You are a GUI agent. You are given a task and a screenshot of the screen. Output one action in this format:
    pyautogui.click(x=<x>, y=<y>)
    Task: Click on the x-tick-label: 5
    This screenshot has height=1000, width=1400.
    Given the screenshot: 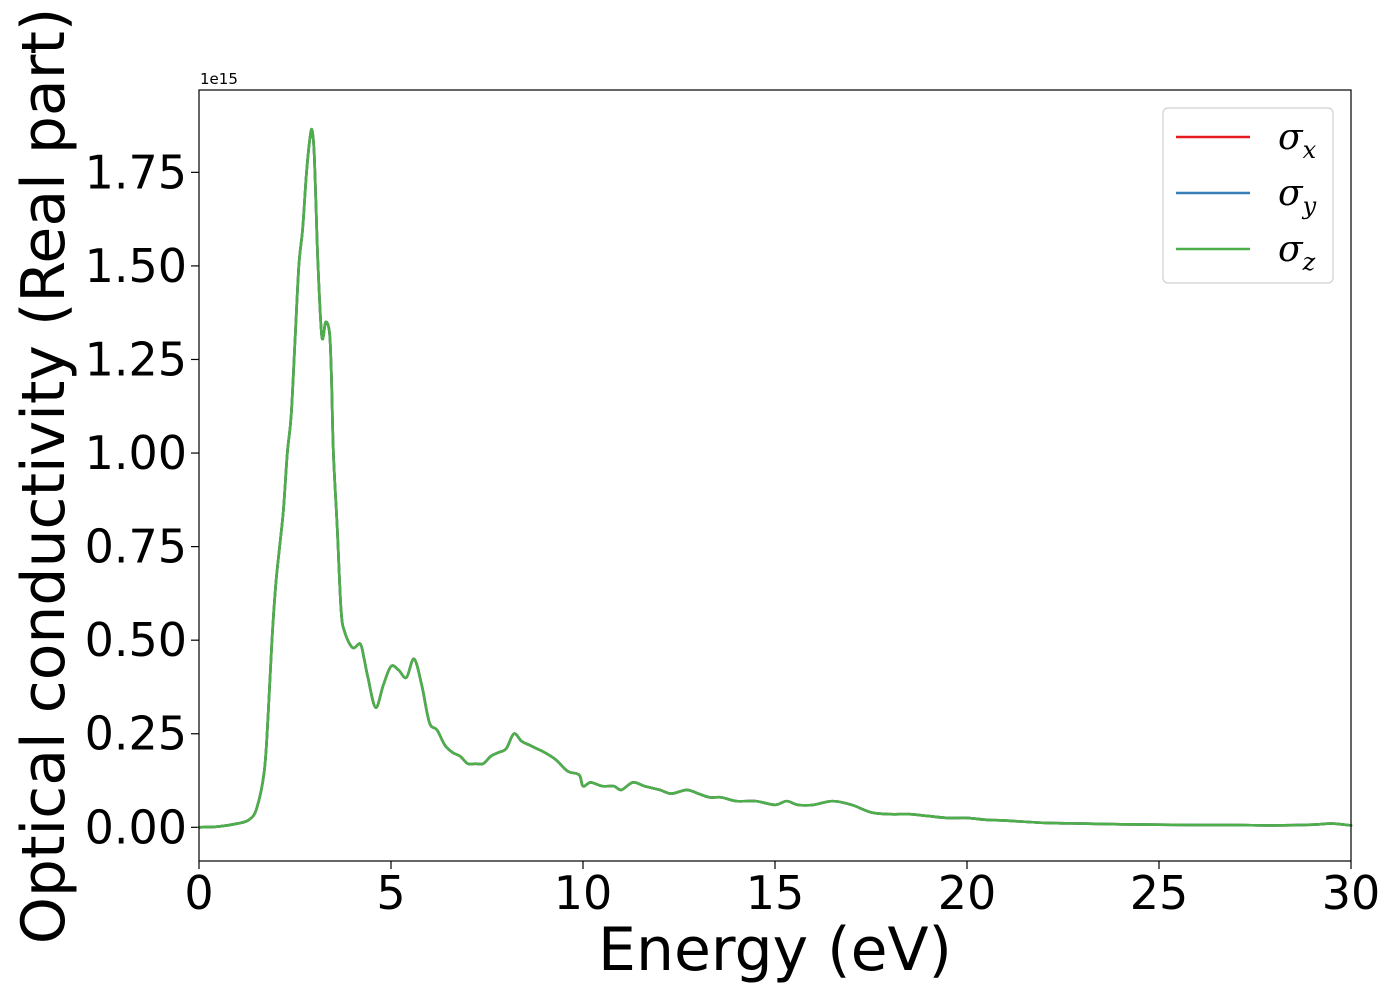 What is the action you would take?
    pyautogui.click(x=390, y=893)
    